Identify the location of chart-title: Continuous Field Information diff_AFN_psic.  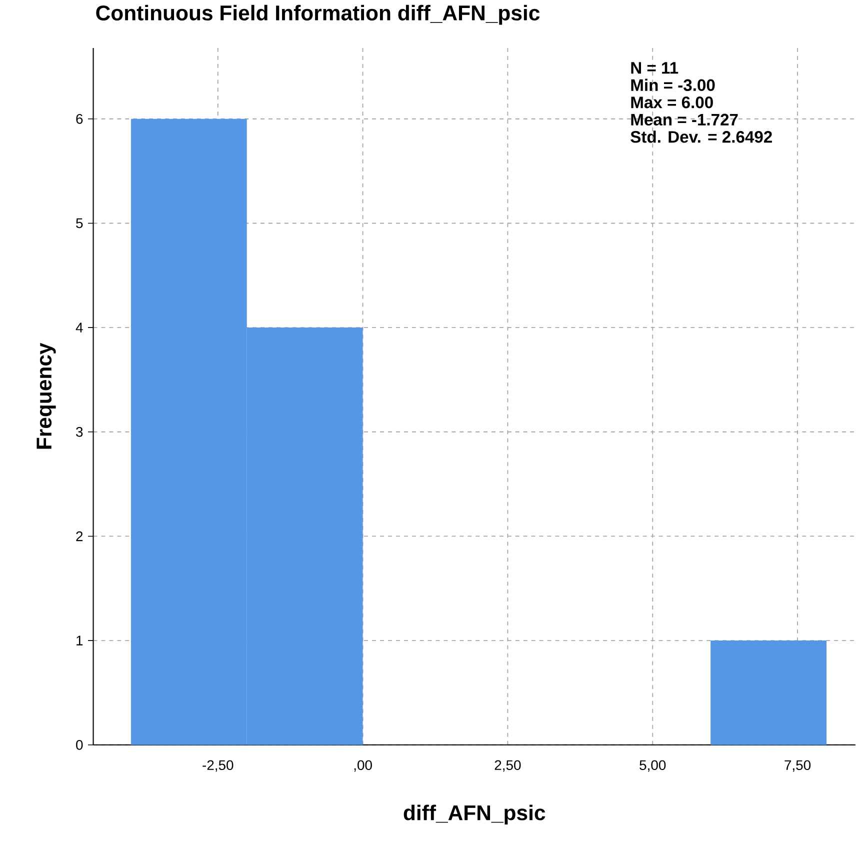
(318, 14).